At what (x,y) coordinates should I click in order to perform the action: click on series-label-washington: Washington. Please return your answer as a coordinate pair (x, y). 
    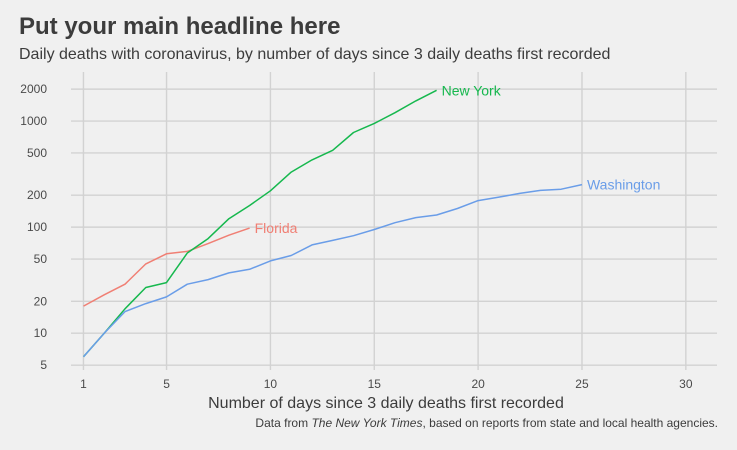
    Looking at the image, I should click on (623, 185).